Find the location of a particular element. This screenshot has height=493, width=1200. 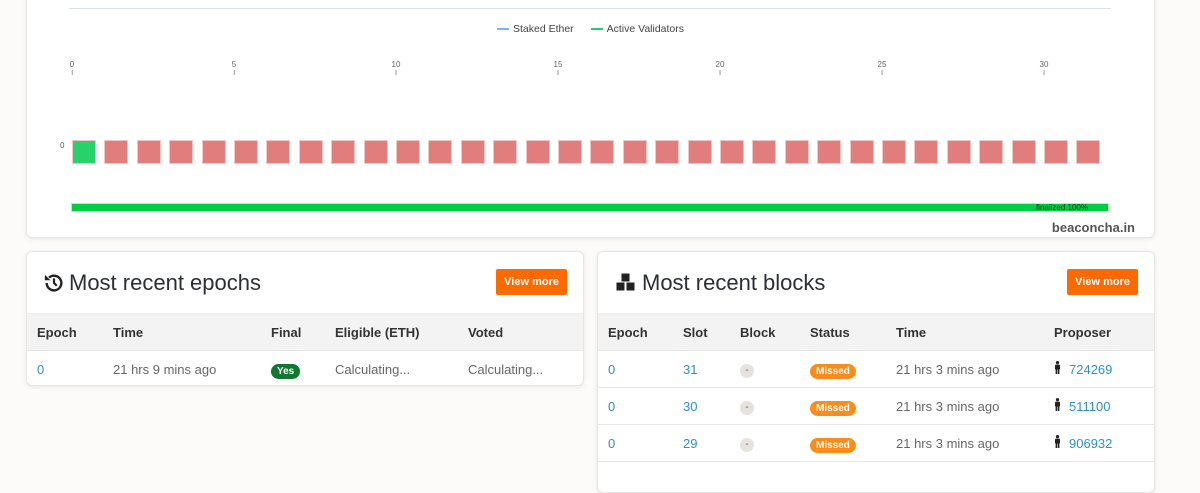

finalized-progress-bar: finalized 100% is located at coordinates (590, 207).